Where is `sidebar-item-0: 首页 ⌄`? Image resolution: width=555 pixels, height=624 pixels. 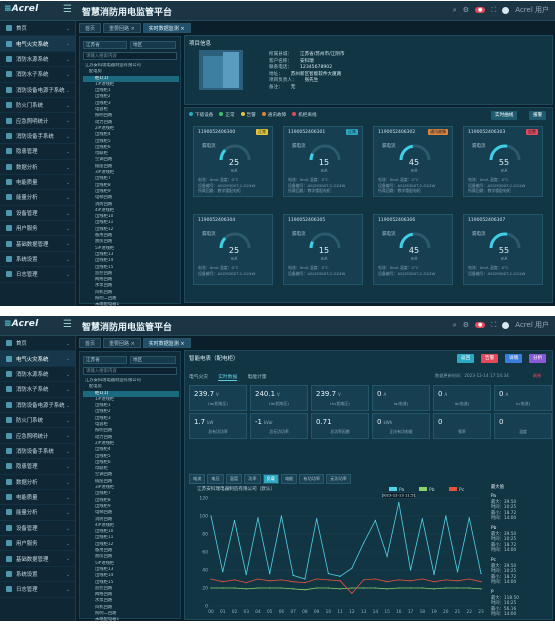 sidebar-item-0: 首页 ⌄ is located at coordinates (37, 344).